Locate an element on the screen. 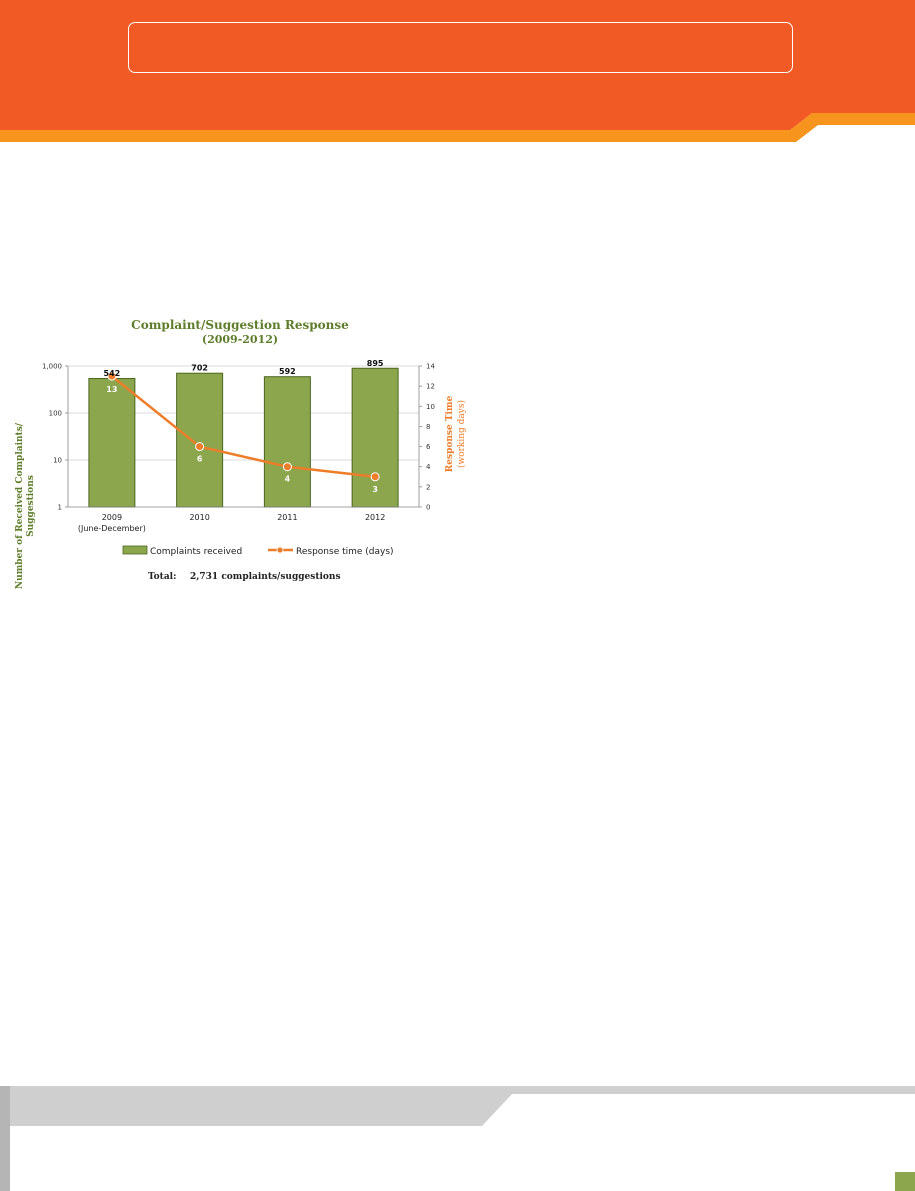 The height and width of the screenshot is (1191, 915). bar-value-label: 895 is located at coordinates (375, 363).